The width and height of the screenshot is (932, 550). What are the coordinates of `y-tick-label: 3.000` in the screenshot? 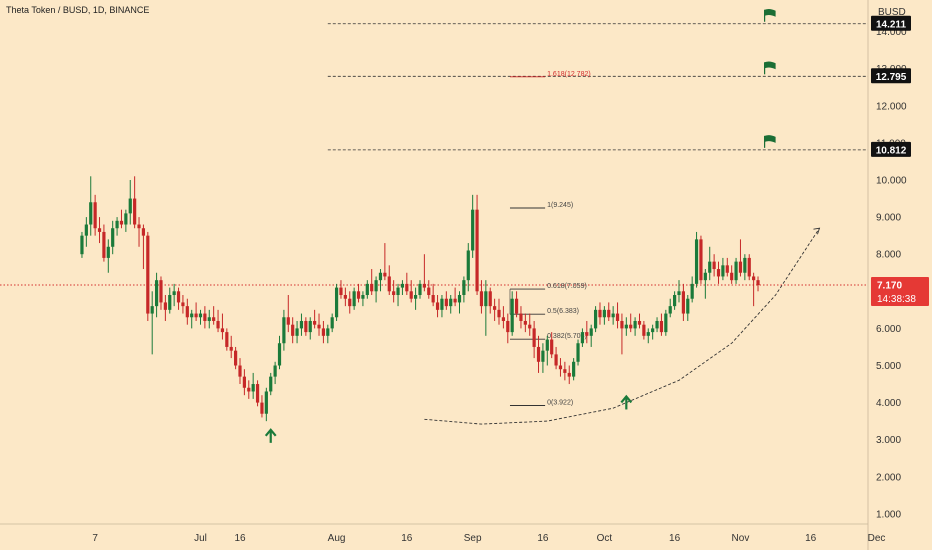 It's located at (888, 440).